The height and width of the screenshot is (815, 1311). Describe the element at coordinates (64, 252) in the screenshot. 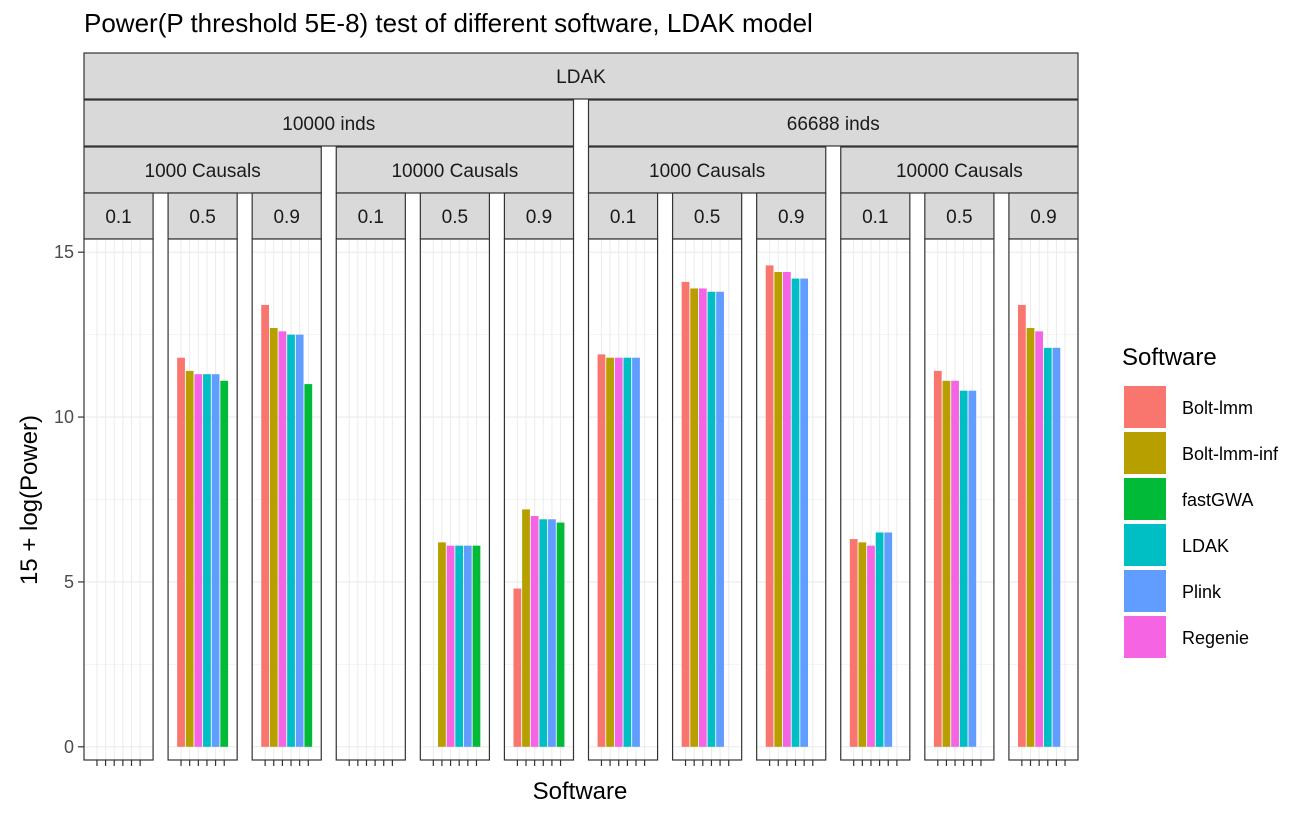

I see `y-tick-label: 15` at that location.